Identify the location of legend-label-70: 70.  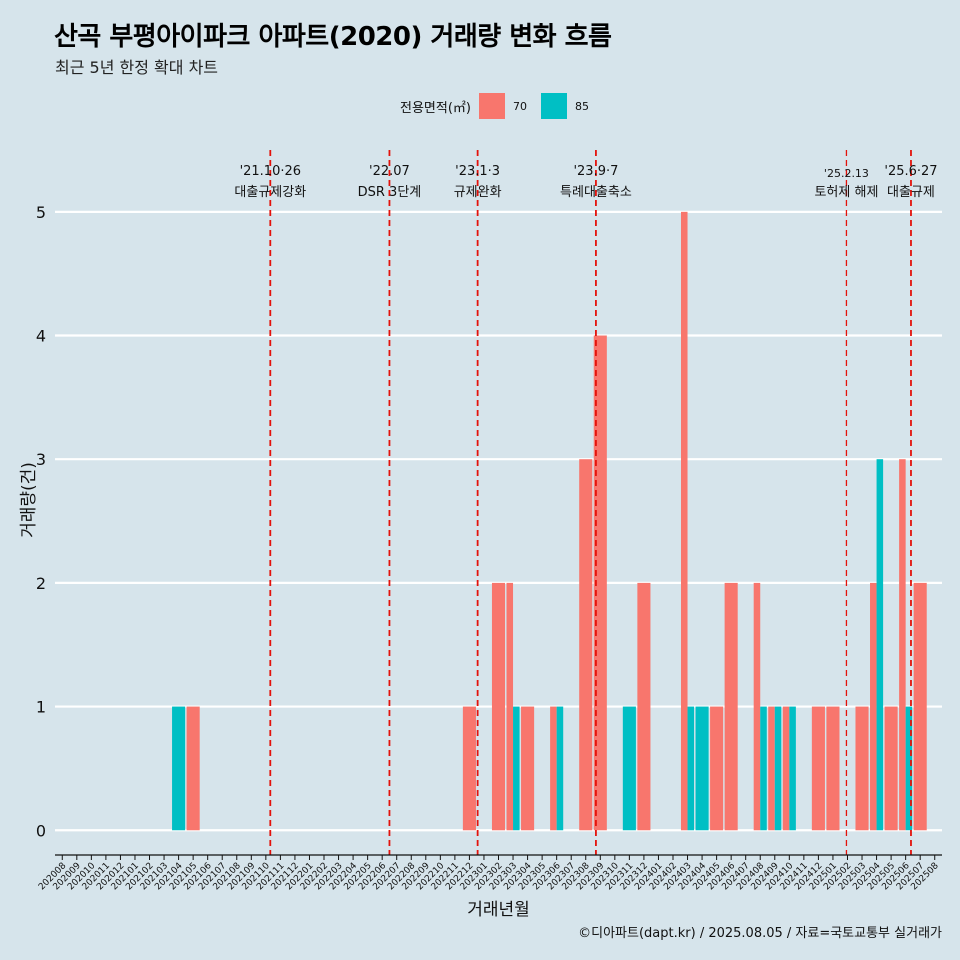
(519, 106).